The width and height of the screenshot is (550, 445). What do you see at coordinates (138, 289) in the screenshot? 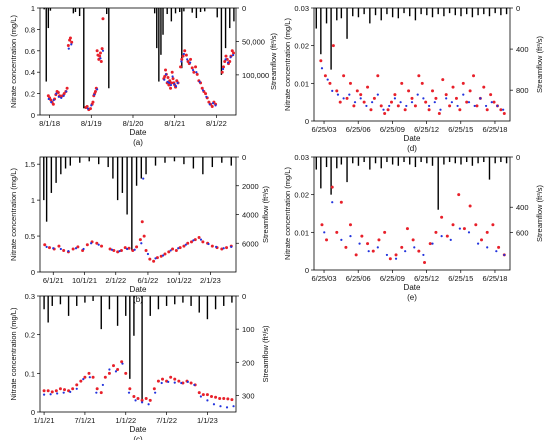
I see `x-axis-label: Date` at bounding box center [138, 289].